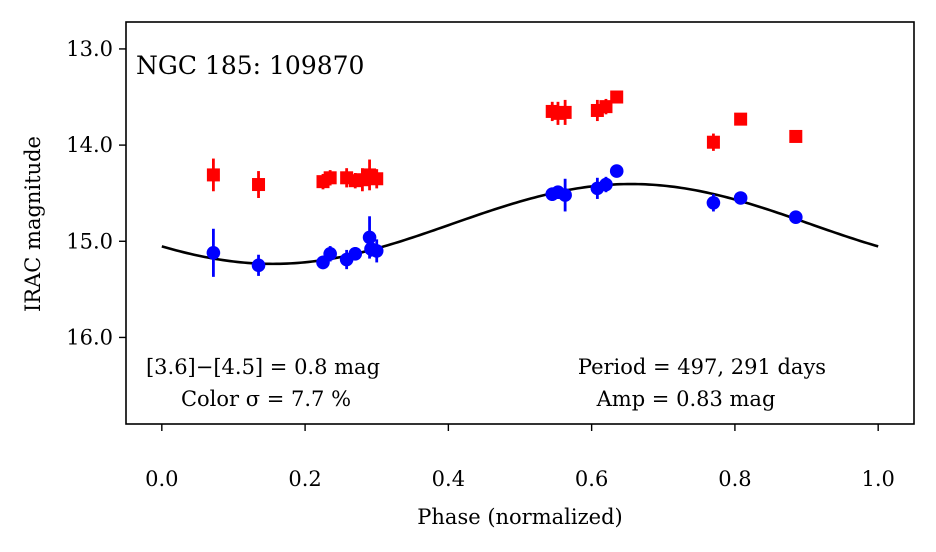 The height and width of the screenshot is (552, 936). Describe the element at coordinates (591, 479) in the screenshot. I see `x-tick-label: 0.6` at that location.